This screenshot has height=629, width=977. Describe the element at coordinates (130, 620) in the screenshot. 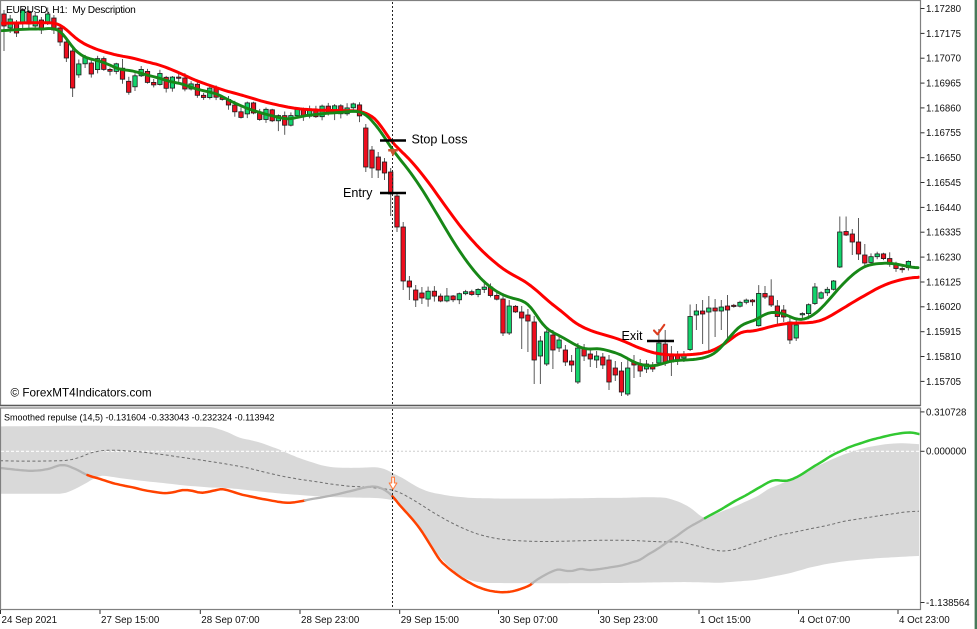

I see `svg-text: 27 Sep 15:00` at that location.